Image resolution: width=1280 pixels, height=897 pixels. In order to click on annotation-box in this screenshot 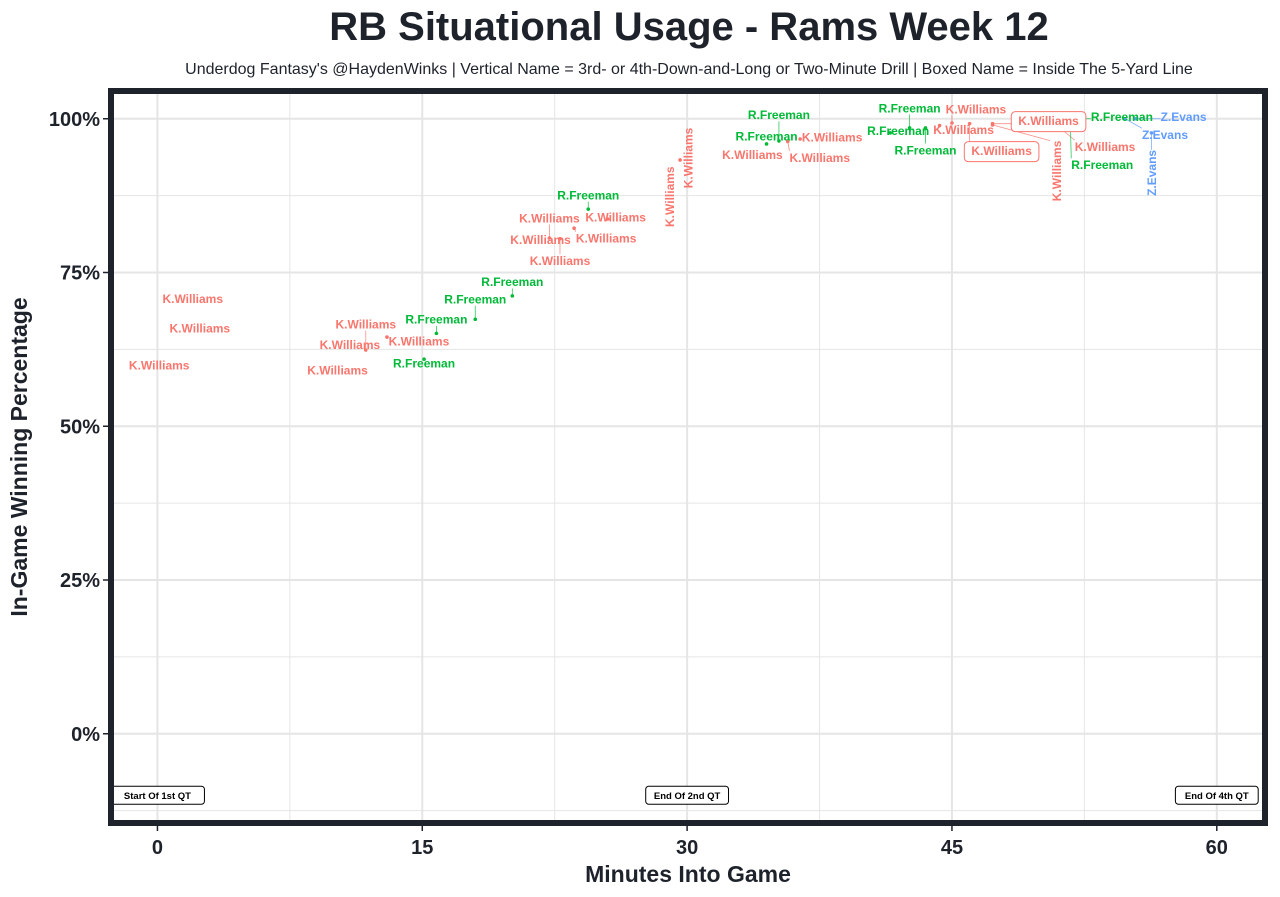, I will do `click(687, 795)`.